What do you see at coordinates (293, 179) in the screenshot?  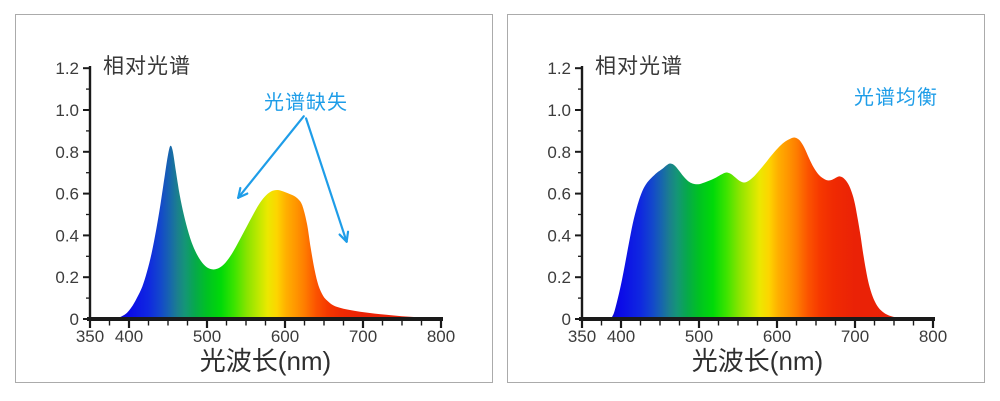 I see `annotation-arrows` at bounding box center [293, 179].